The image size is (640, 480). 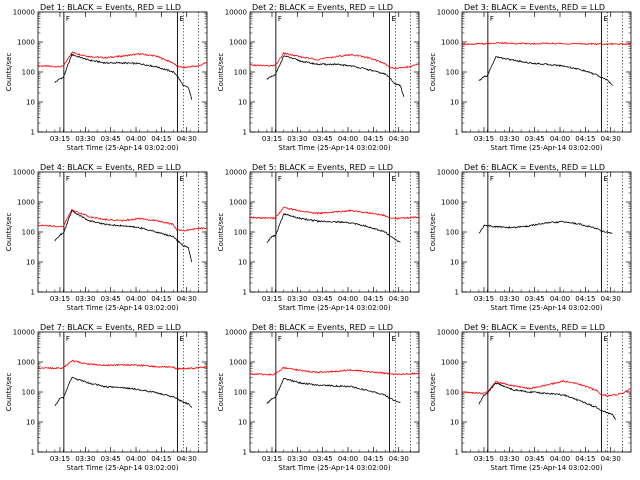 I want to click on panel-title: Det 4: BLACK = Events, RED = LLD, so click(x=110, y=167).